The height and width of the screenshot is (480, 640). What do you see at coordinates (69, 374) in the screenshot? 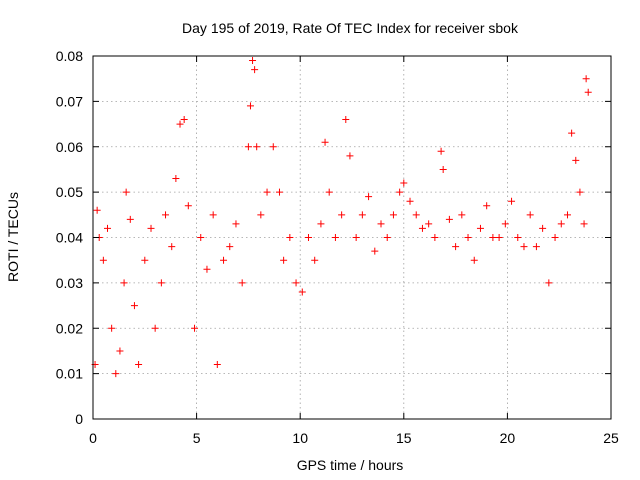
I see `y-tick-label: 0.01` at bounding box center [69, 374].